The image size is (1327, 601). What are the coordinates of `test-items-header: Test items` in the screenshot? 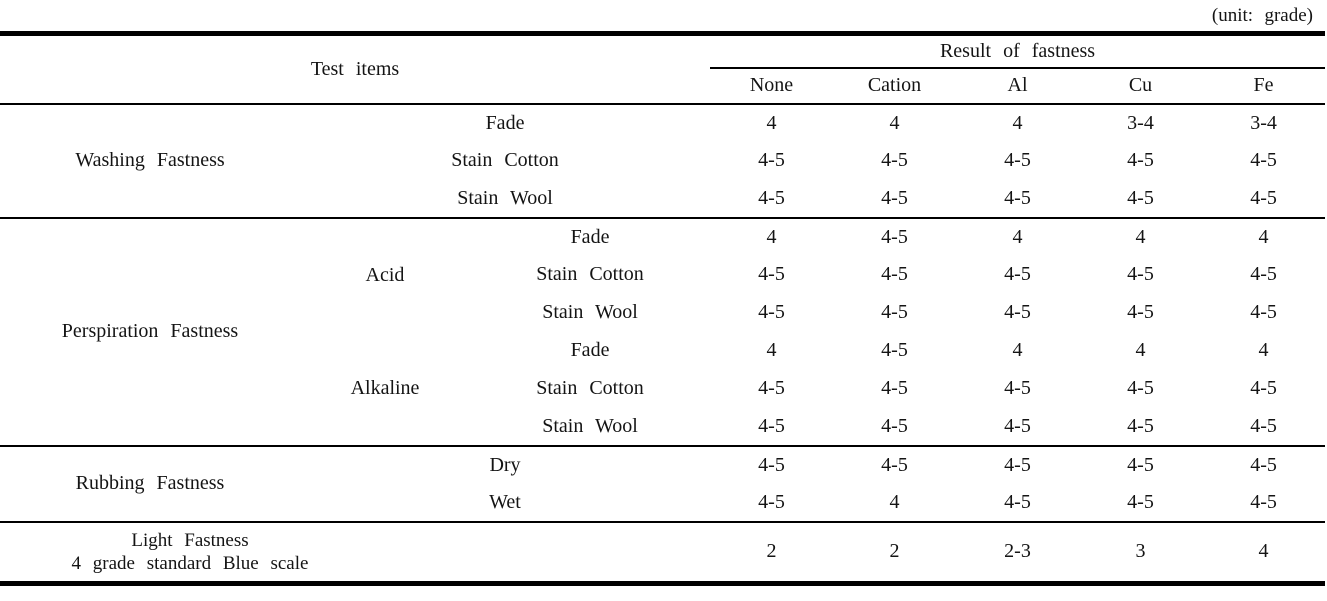 It's located at (355, 69).